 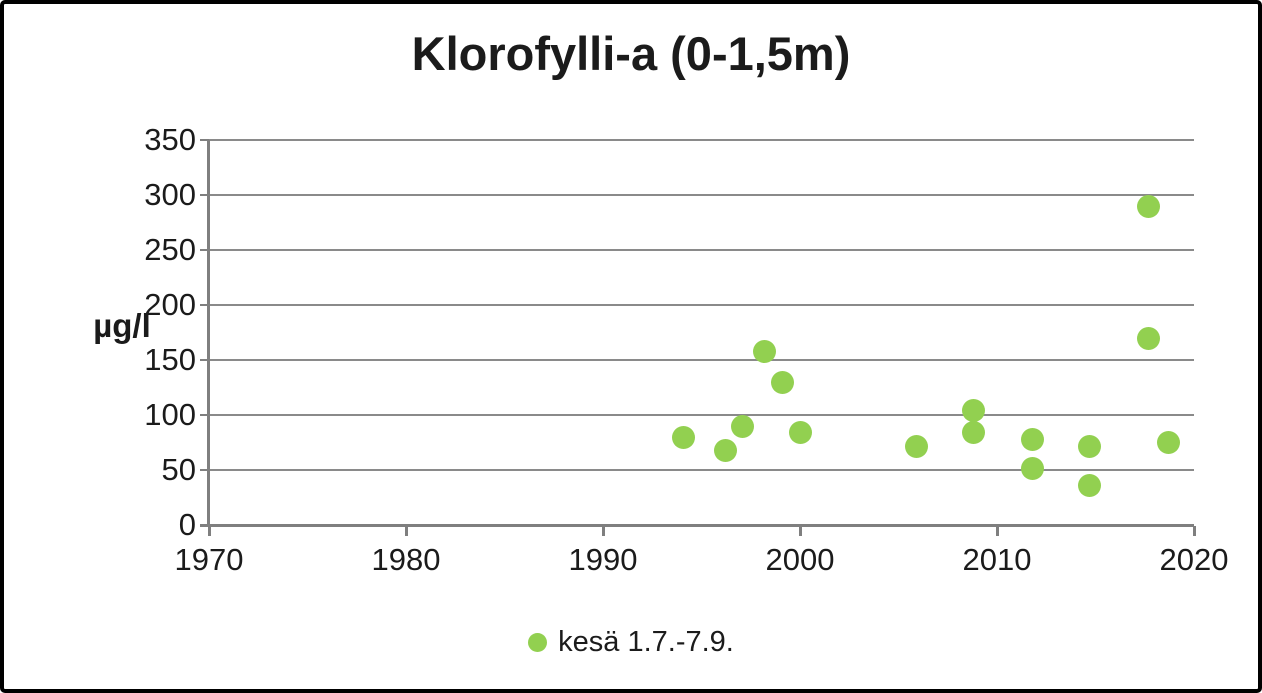 I want to click on x-tick-label: 1990, so click(x=603, y=559).